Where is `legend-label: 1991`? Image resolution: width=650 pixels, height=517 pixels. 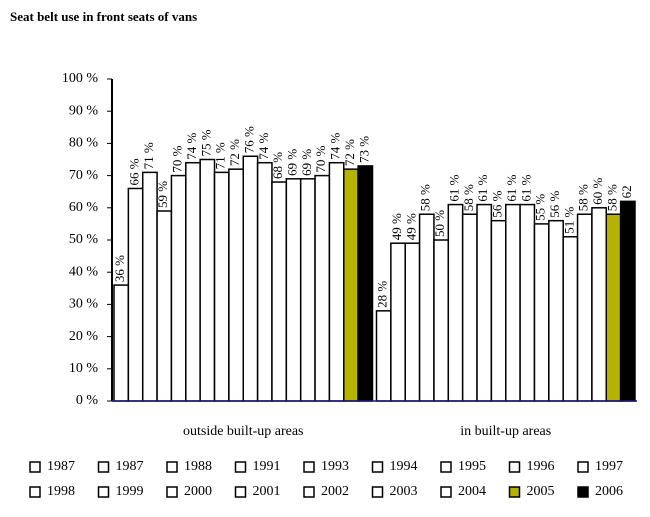
legend-label: 1991 is located at coordinates (267, 466).